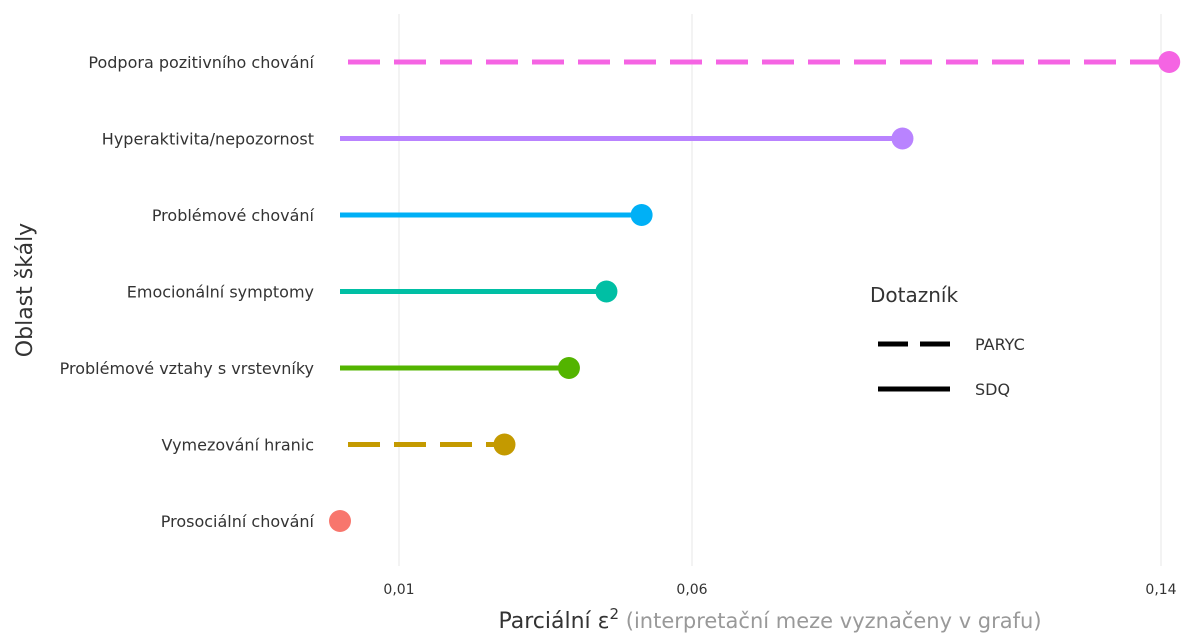  Describe the element at coordinates (615, 614) in the screenshot. I see `x-axis-title-sup: 2` at that location.